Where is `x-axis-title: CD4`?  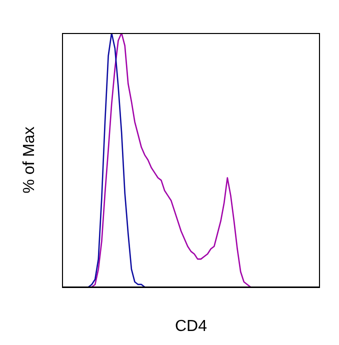
x-axis-title: CD4 is located at coordinates (191, 326).